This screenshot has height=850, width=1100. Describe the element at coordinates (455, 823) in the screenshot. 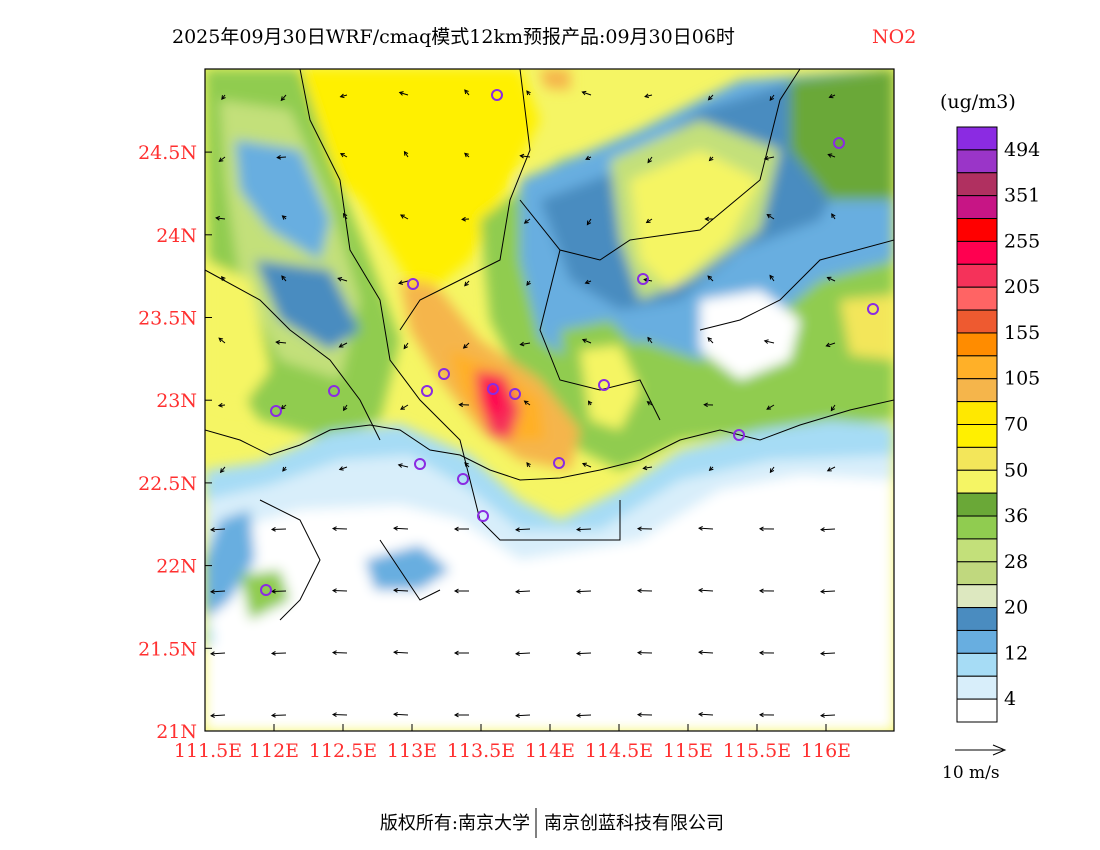

I see `copyright-left: 版权所有:南京大学` at that location.